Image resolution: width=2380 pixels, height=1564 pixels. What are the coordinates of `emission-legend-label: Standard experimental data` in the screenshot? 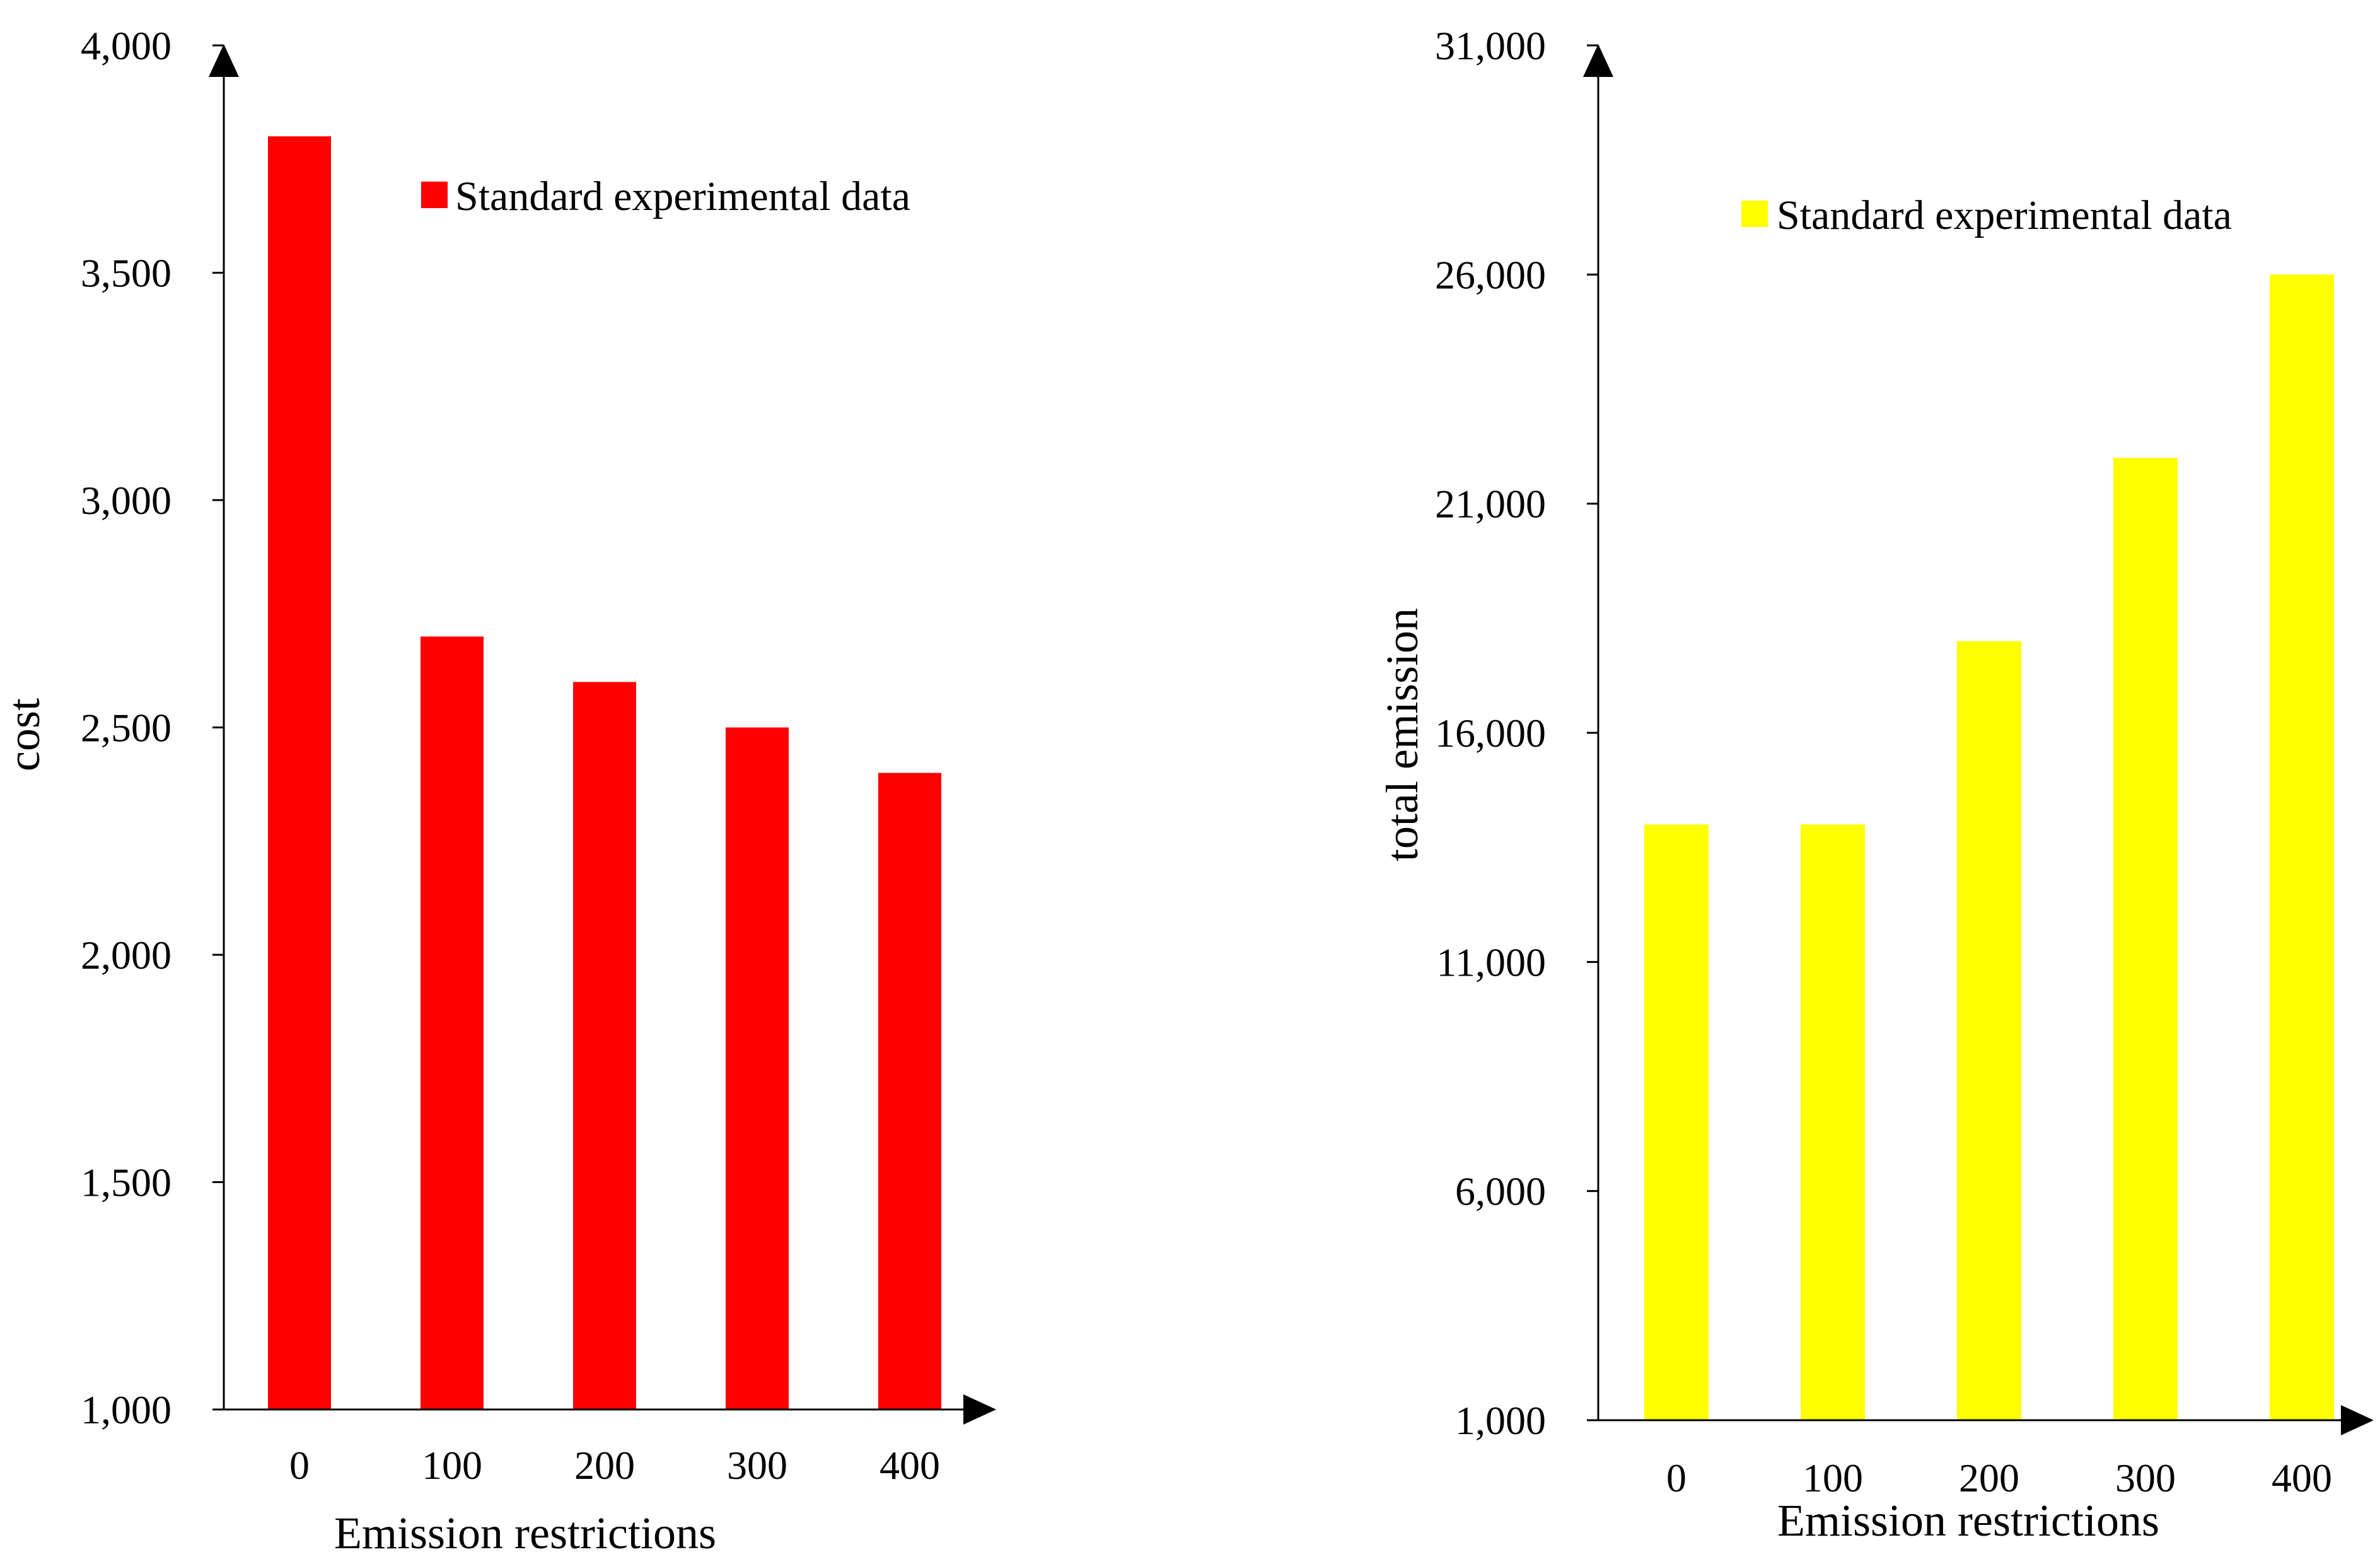 It's located at (2004, 215).